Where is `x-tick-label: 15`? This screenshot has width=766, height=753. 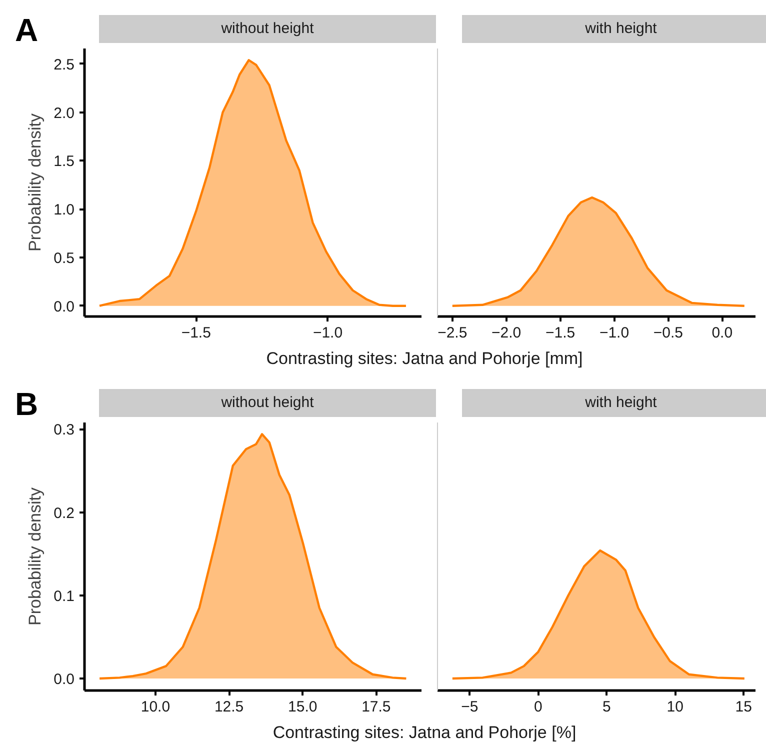 x-tick-label: 15 is located at coordinates (743, 707).